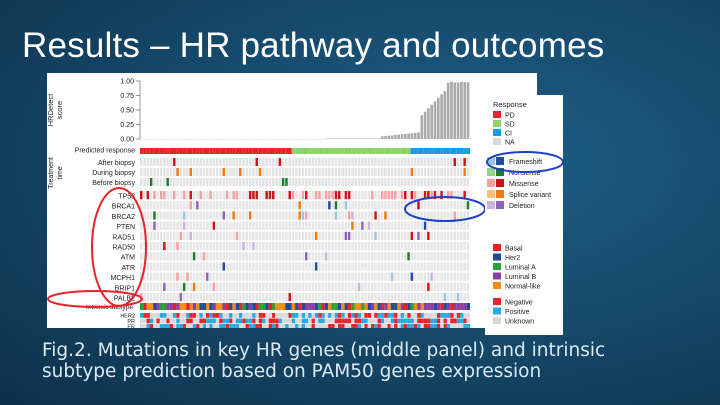 The height and width of the screenshot is (405, 720). What do you see at coordinates (123, 237) in the screenshot?
I see `gene-label: RAD51` at bounding box center [123, 237].